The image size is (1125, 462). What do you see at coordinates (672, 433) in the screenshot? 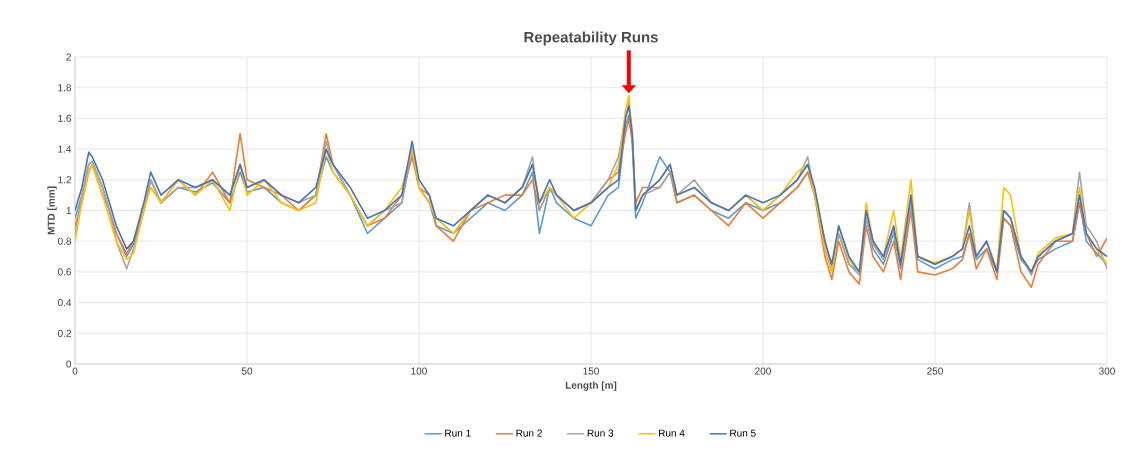
I see `legend-label: Run 4` at bounding box center [672, 433].